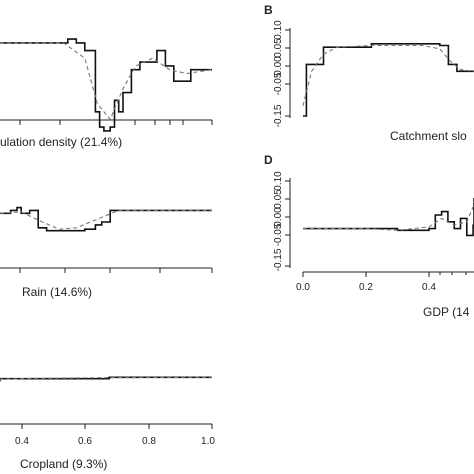  I want to click on x-axis-title: Rain (14.6%), so click(57, 292).